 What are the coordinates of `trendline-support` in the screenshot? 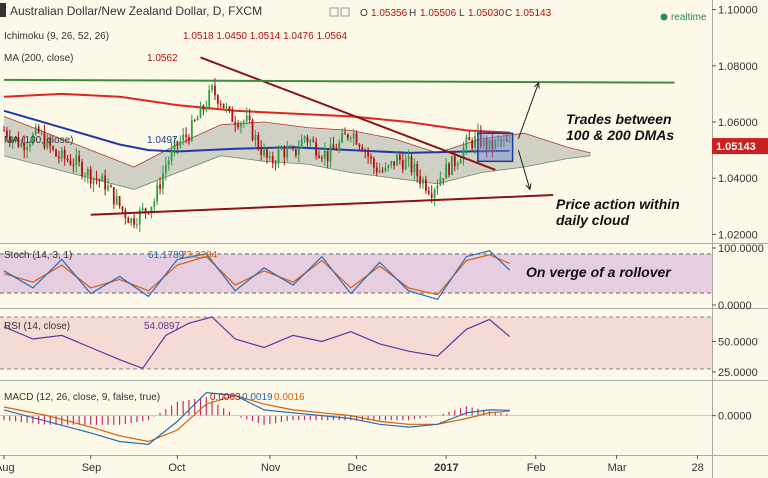 It's located at (322, 205).